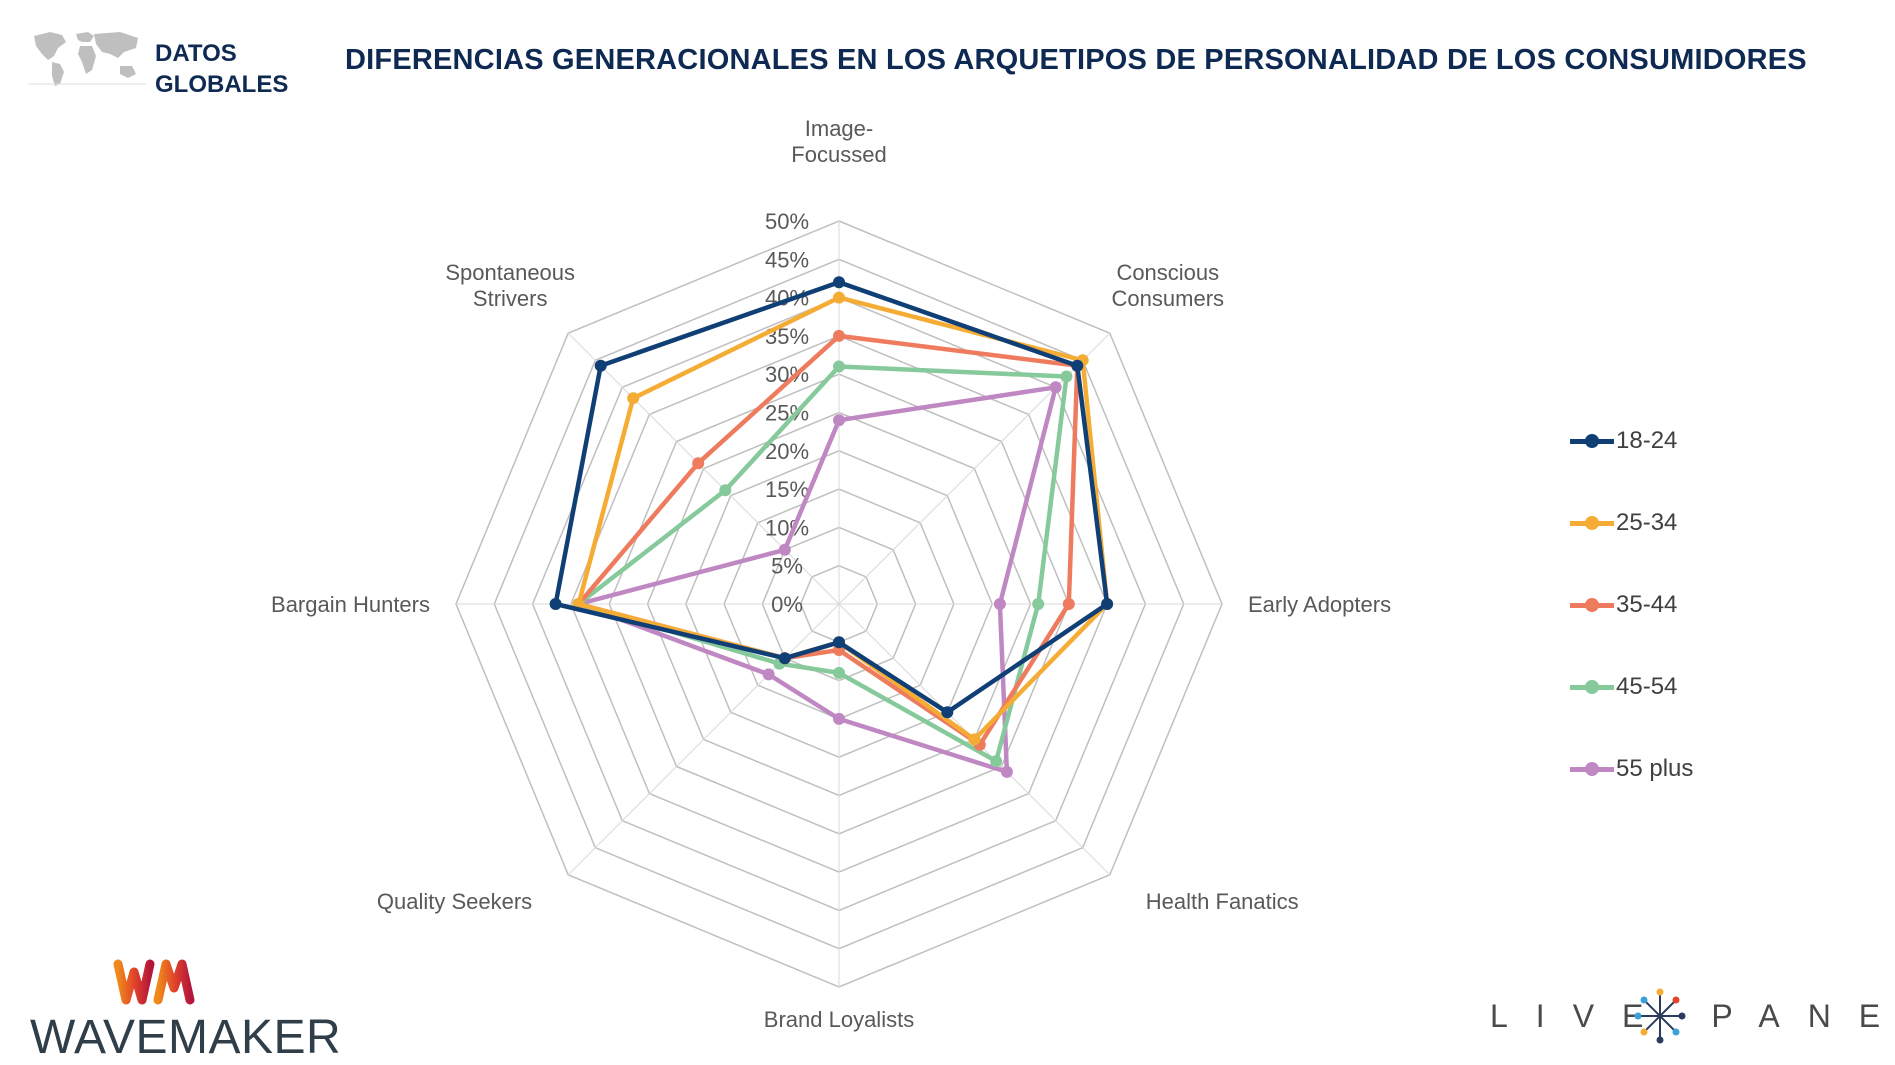 The image size is (1895, 1065). I want to click on wavemaker-logo-icon, so click(154, 982).